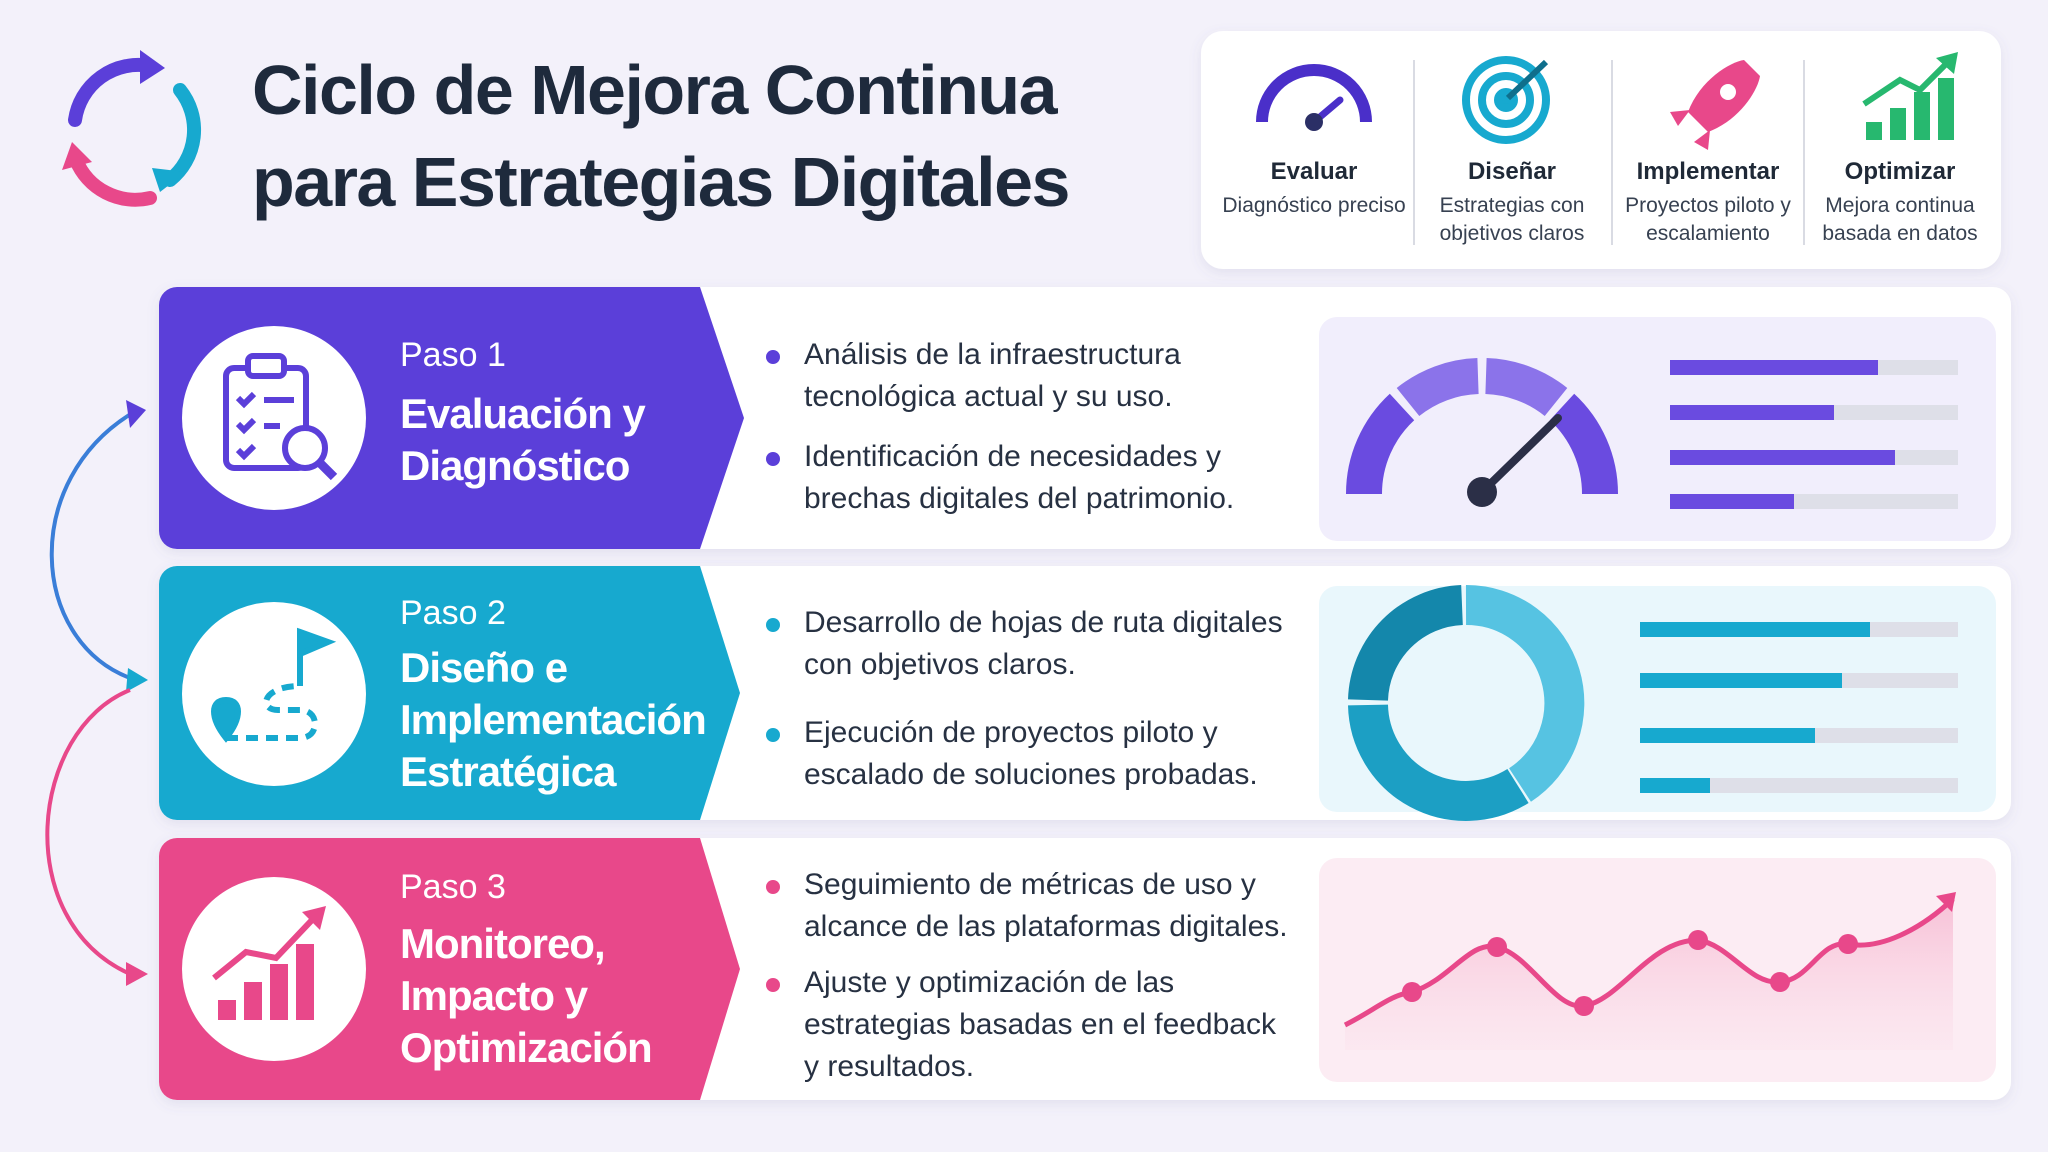  Describe the element at coordinates (132, 128) in the screenshot. I see `cycle-icon` at that location.